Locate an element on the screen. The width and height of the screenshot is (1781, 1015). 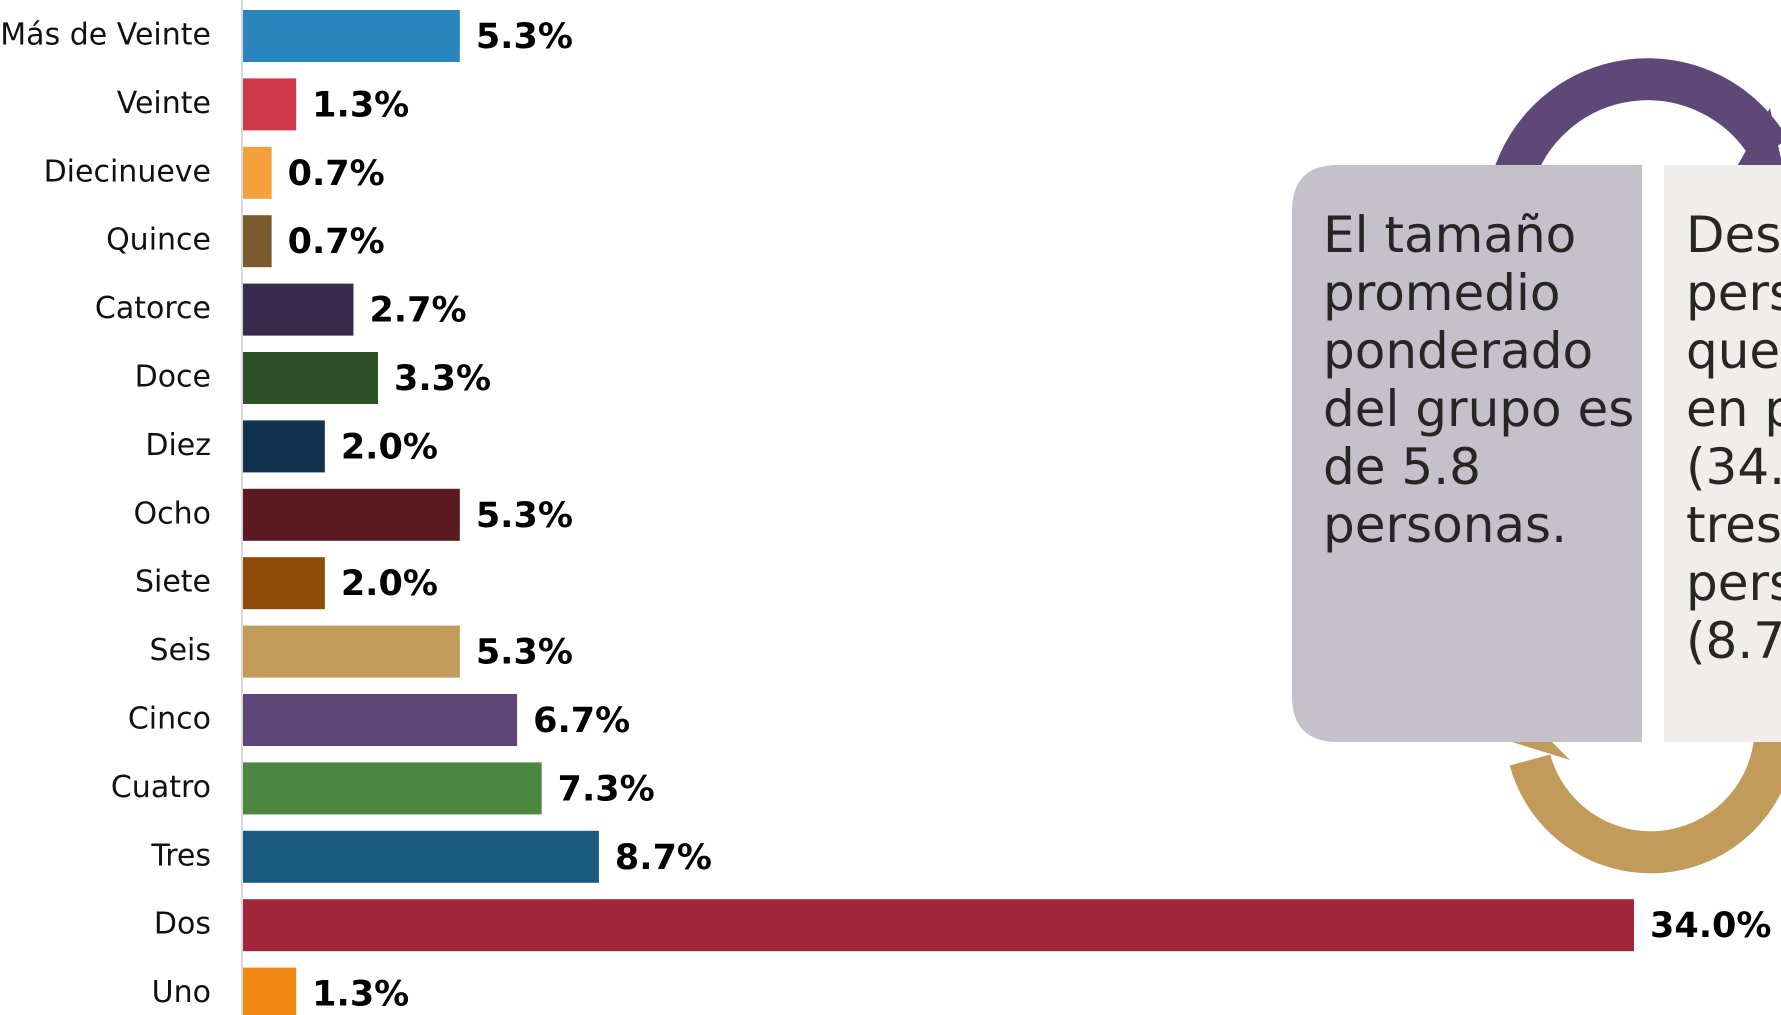
category-label: Veinte is located at coordinates (164, 103).